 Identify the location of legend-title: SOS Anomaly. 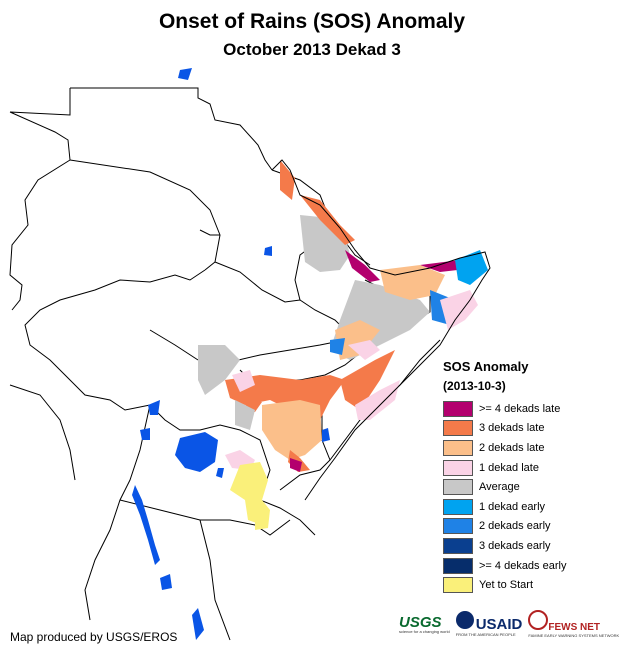
(486, 366).